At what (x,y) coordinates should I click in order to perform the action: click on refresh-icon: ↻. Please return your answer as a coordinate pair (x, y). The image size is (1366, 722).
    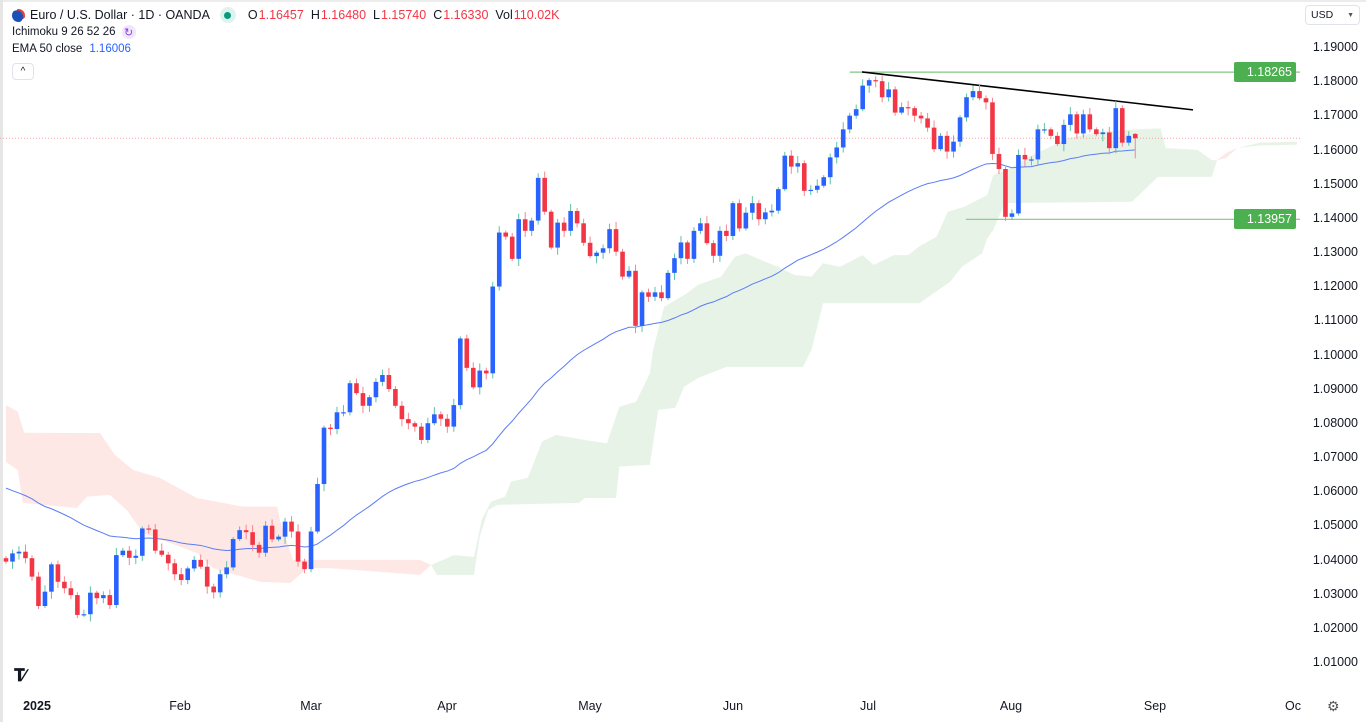
    Looking at the image, I should click on (128, 32).